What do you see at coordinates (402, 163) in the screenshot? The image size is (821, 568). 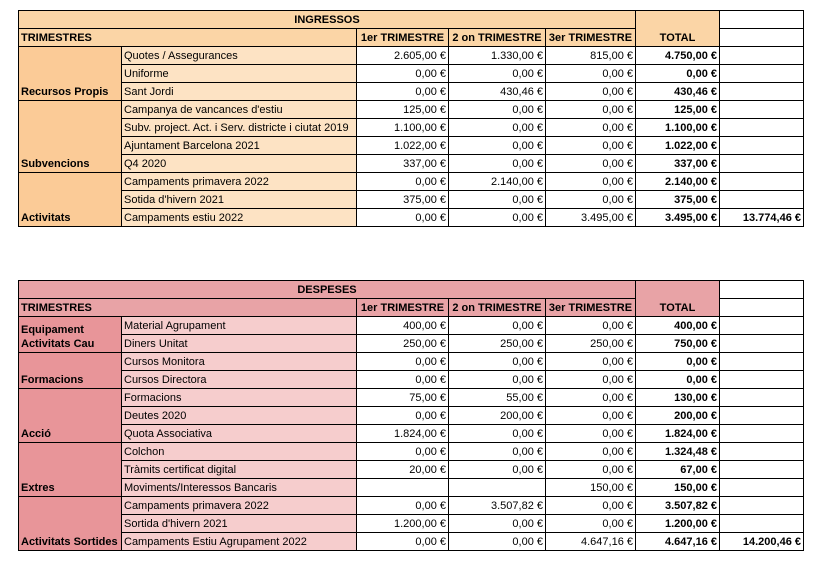 I see `quarter-value: 337,00 €` at bounding box center [402, 163].